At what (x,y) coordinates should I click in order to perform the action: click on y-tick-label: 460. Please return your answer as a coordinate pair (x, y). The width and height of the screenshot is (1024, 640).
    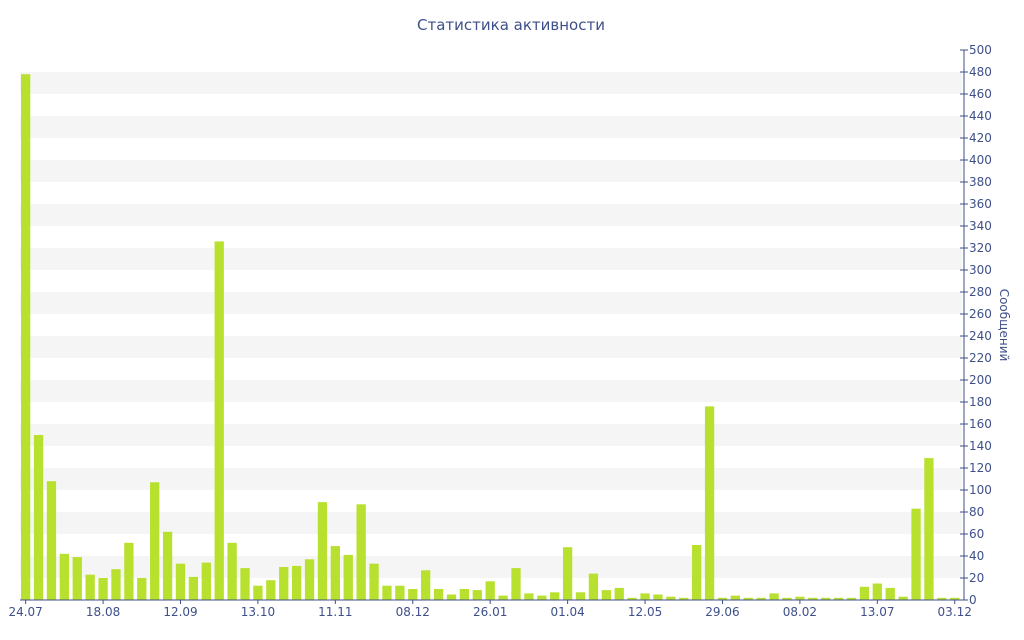
    Looking at the image, I should click on (980, 94).